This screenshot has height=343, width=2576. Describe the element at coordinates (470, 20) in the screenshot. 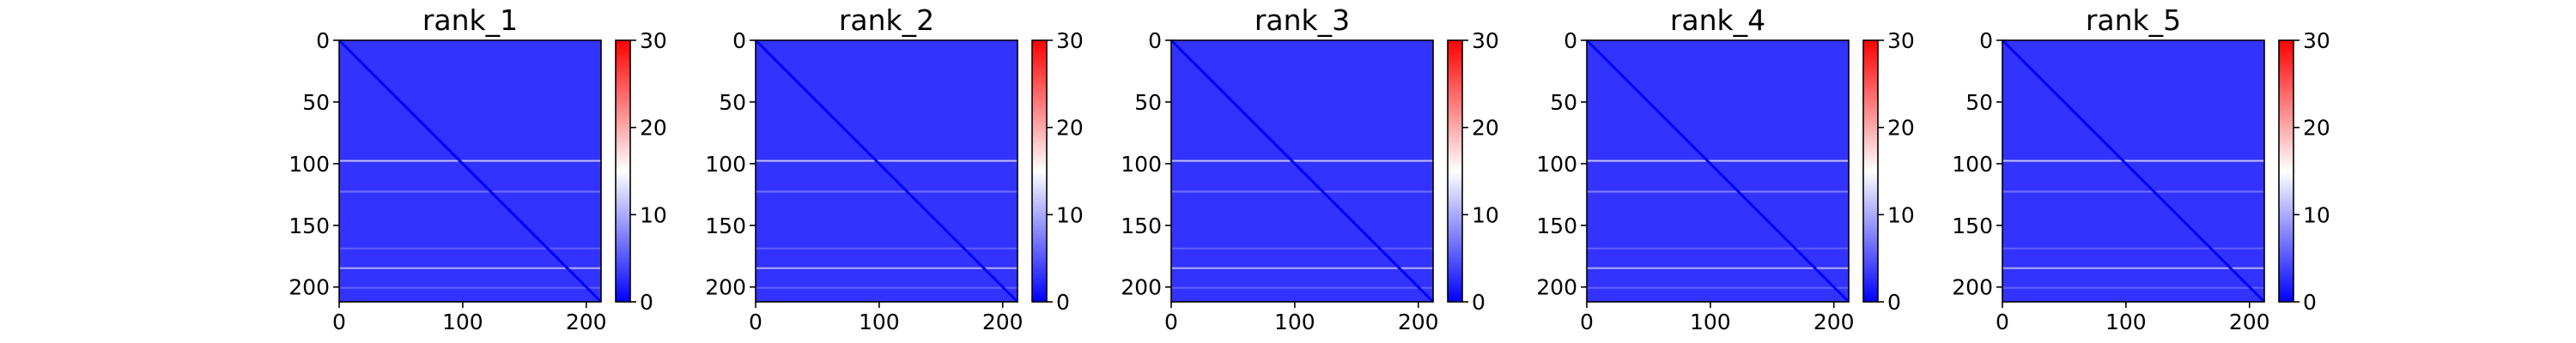

I see `panel-title: rank_1` at that location.